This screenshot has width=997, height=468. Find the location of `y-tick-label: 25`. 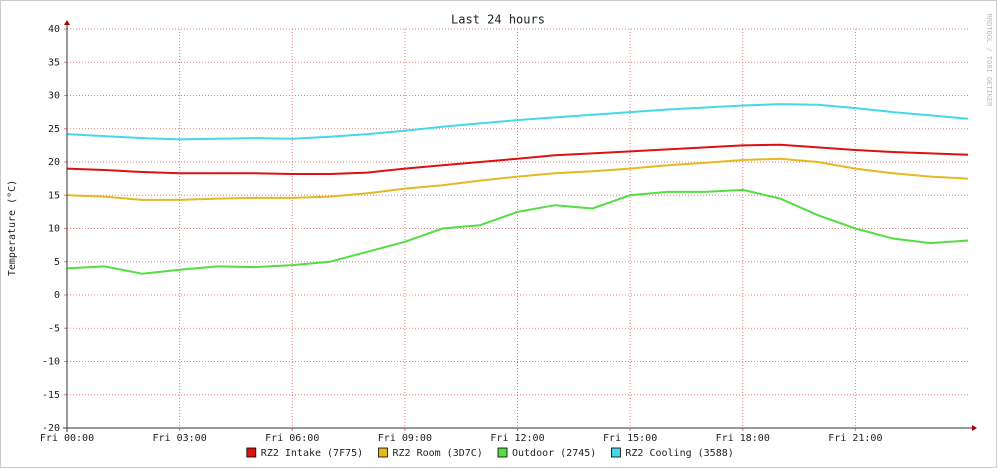

y-tick-label: 25 is located at coordinates (54, 129).